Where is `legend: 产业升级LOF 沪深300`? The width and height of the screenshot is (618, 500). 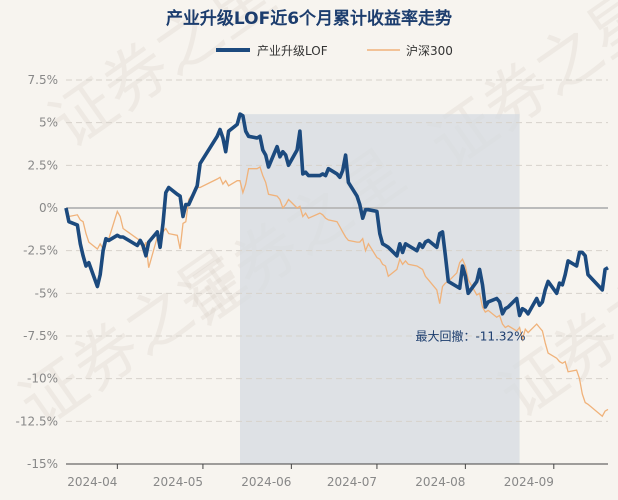 legend: 产业升级LOF 沪深300 is located at coordinates (334, 51).